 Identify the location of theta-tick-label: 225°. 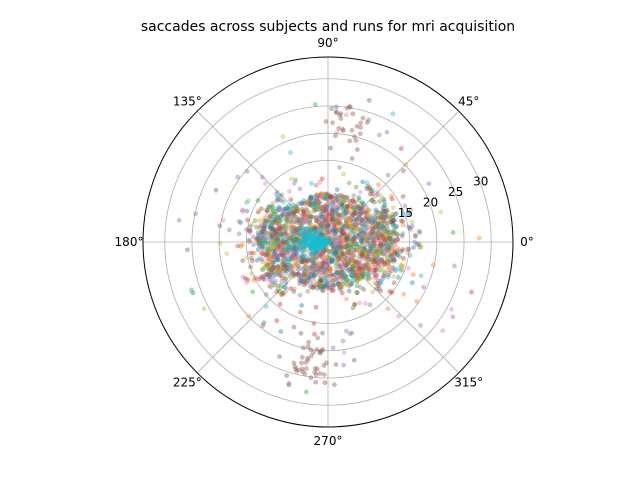
(187, 383).